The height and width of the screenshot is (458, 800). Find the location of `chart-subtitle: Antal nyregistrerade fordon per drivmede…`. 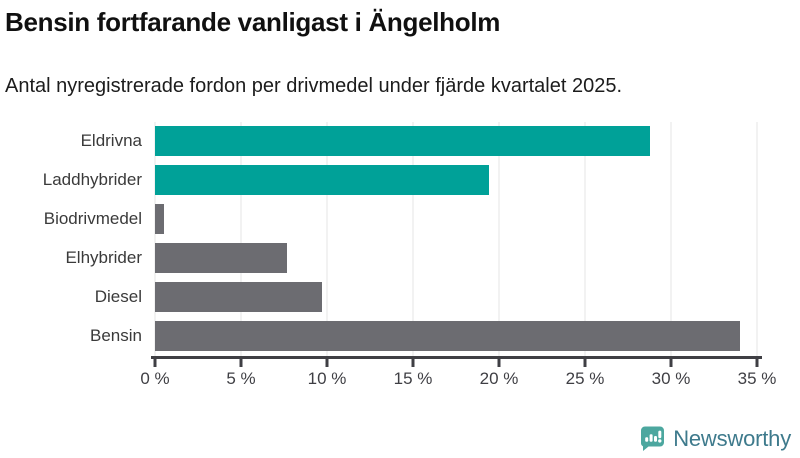

chart-subtitle: Antal nyregistrerade fordon per drivmede… is located at coordinates (314, 85).